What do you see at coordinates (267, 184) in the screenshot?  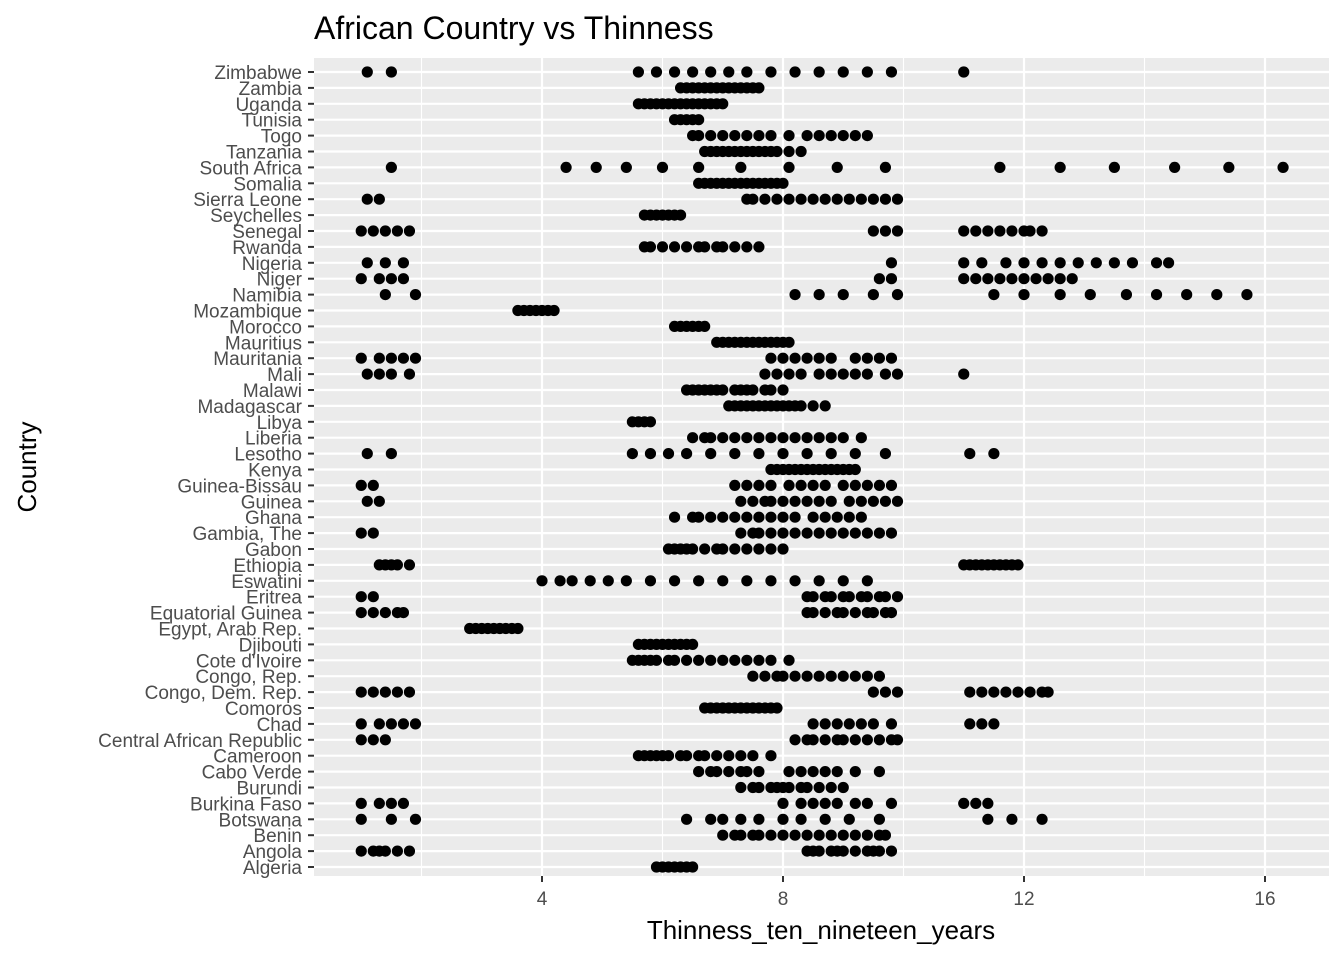 I see `y-tick-label: Somalia` at bounding box center [267, 184].